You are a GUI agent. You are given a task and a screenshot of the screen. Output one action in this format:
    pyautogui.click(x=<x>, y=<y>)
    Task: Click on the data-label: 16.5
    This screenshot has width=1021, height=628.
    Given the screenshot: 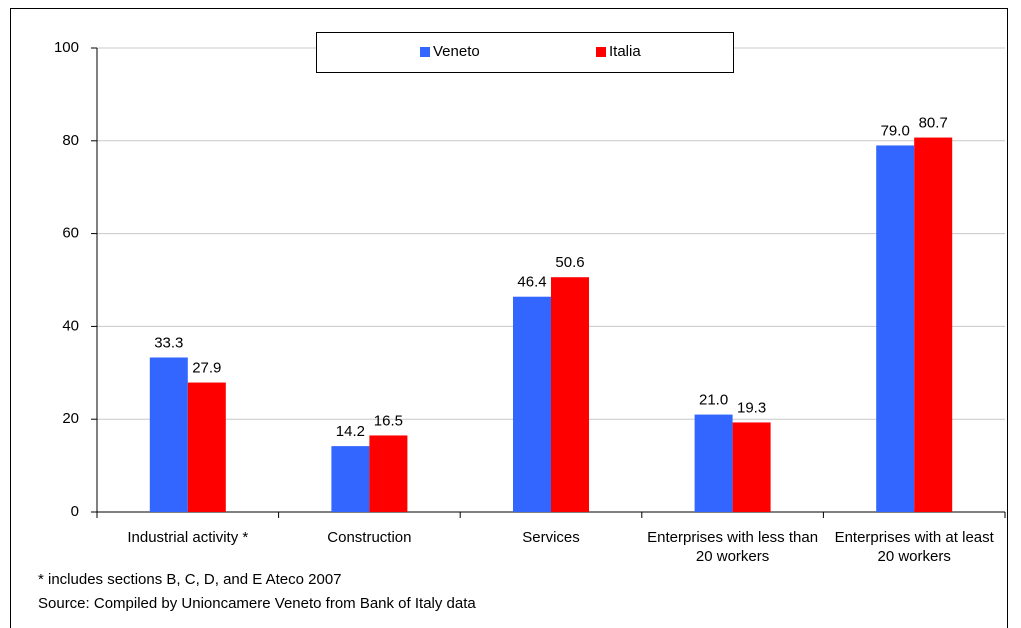 What is the action you would take?
    pyautogui.click(x=388, y=420)
    